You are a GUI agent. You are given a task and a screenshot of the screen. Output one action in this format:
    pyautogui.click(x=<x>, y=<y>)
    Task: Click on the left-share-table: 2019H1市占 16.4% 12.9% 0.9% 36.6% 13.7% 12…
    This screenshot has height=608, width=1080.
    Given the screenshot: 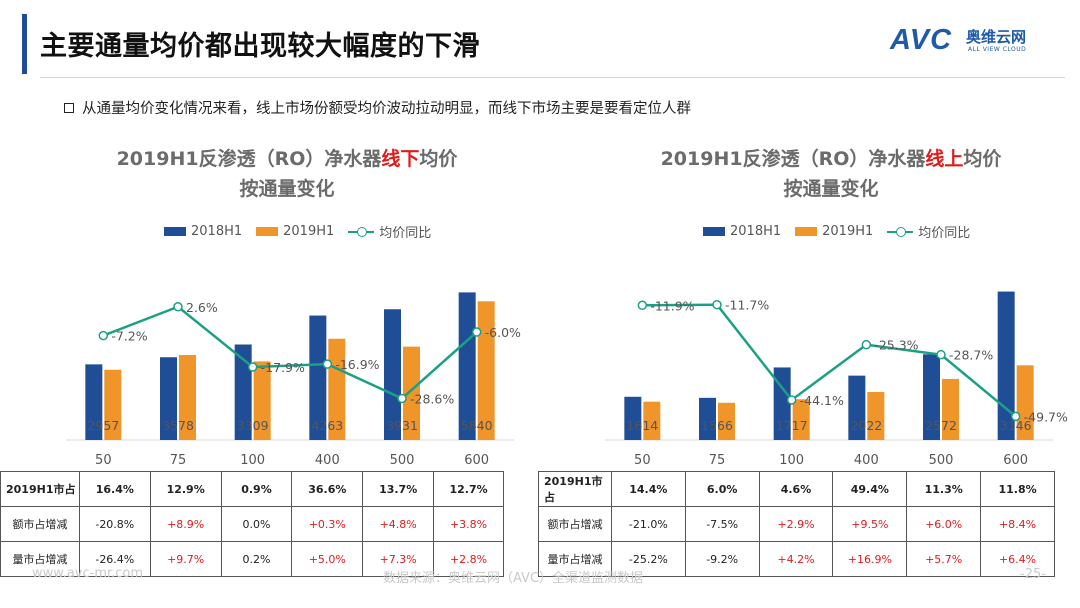 What is the action you would take?
    pyautogui.click(x=252, y=524)
    